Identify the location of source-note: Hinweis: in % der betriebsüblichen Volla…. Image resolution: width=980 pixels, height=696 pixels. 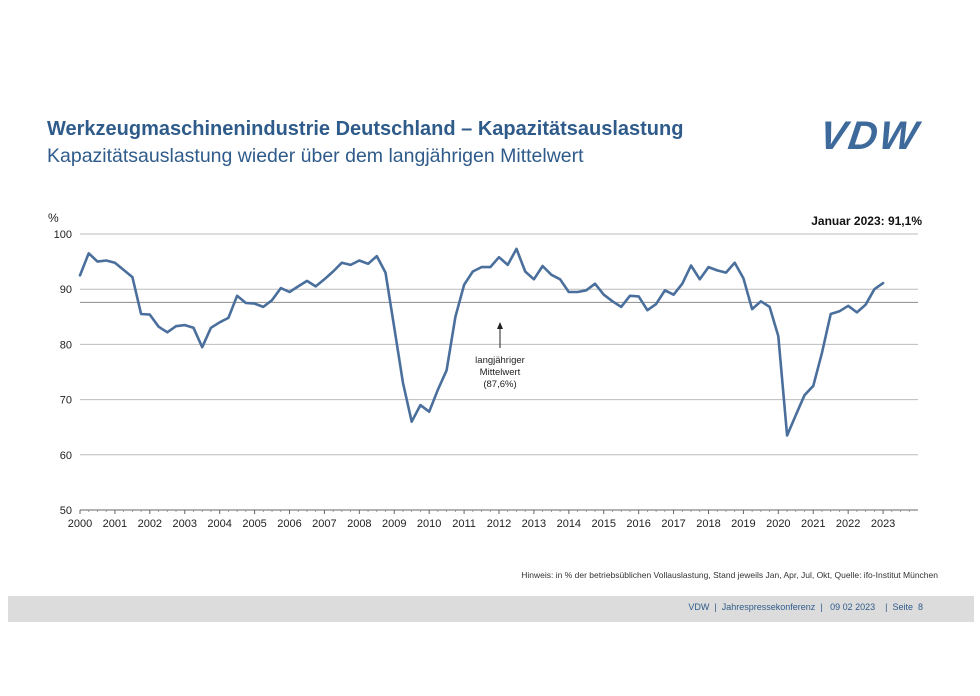
(729, 575).